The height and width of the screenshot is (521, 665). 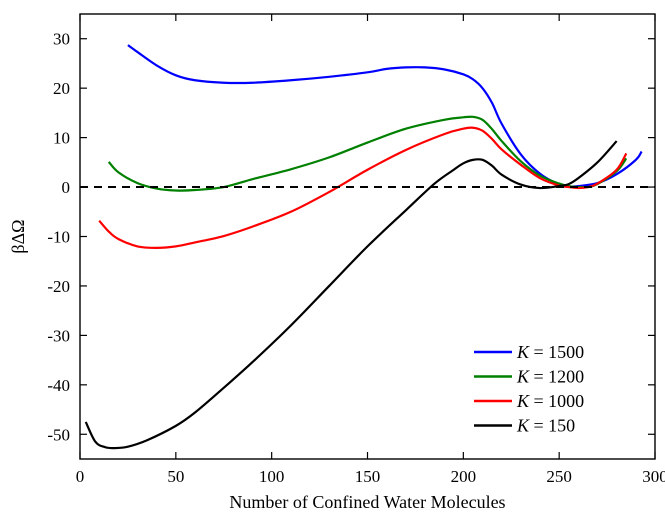 What do you see at coordinates (272, 476) in the screenshot?
I see `x-tick-label: 100` at bounding box center [272, 476].